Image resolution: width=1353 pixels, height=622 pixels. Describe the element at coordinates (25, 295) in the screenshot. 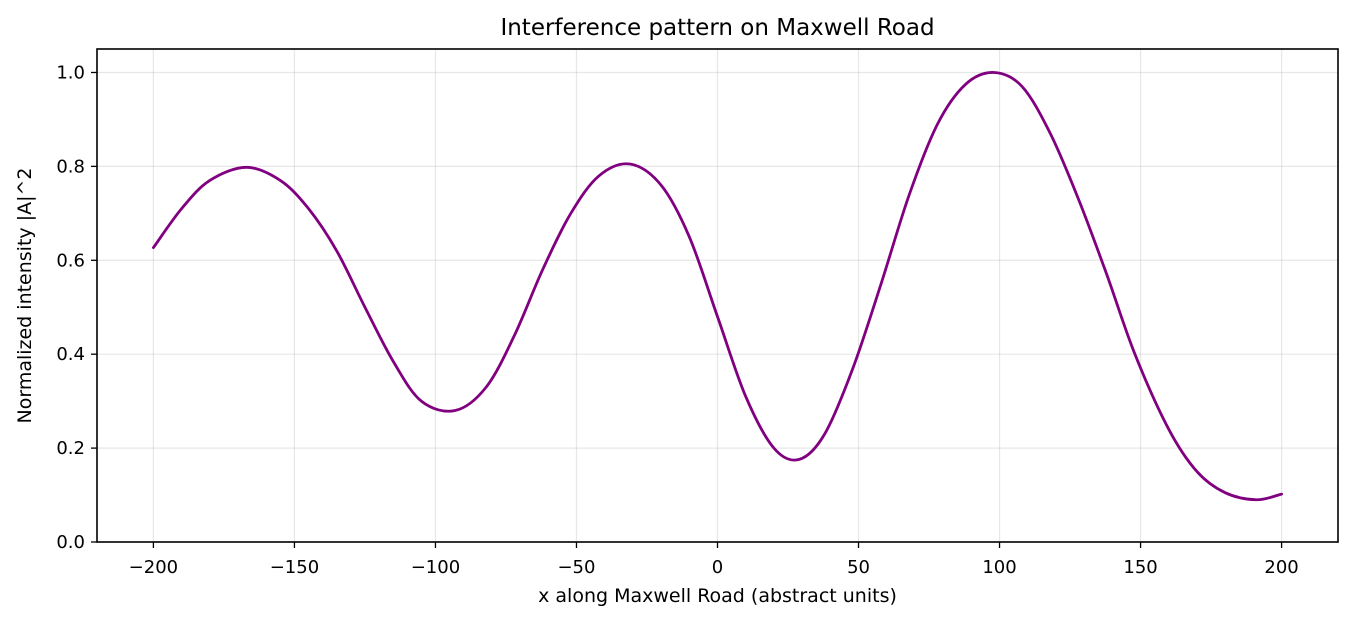

I see `y-axis-label: Normalized intensity |A|^2` at that location.